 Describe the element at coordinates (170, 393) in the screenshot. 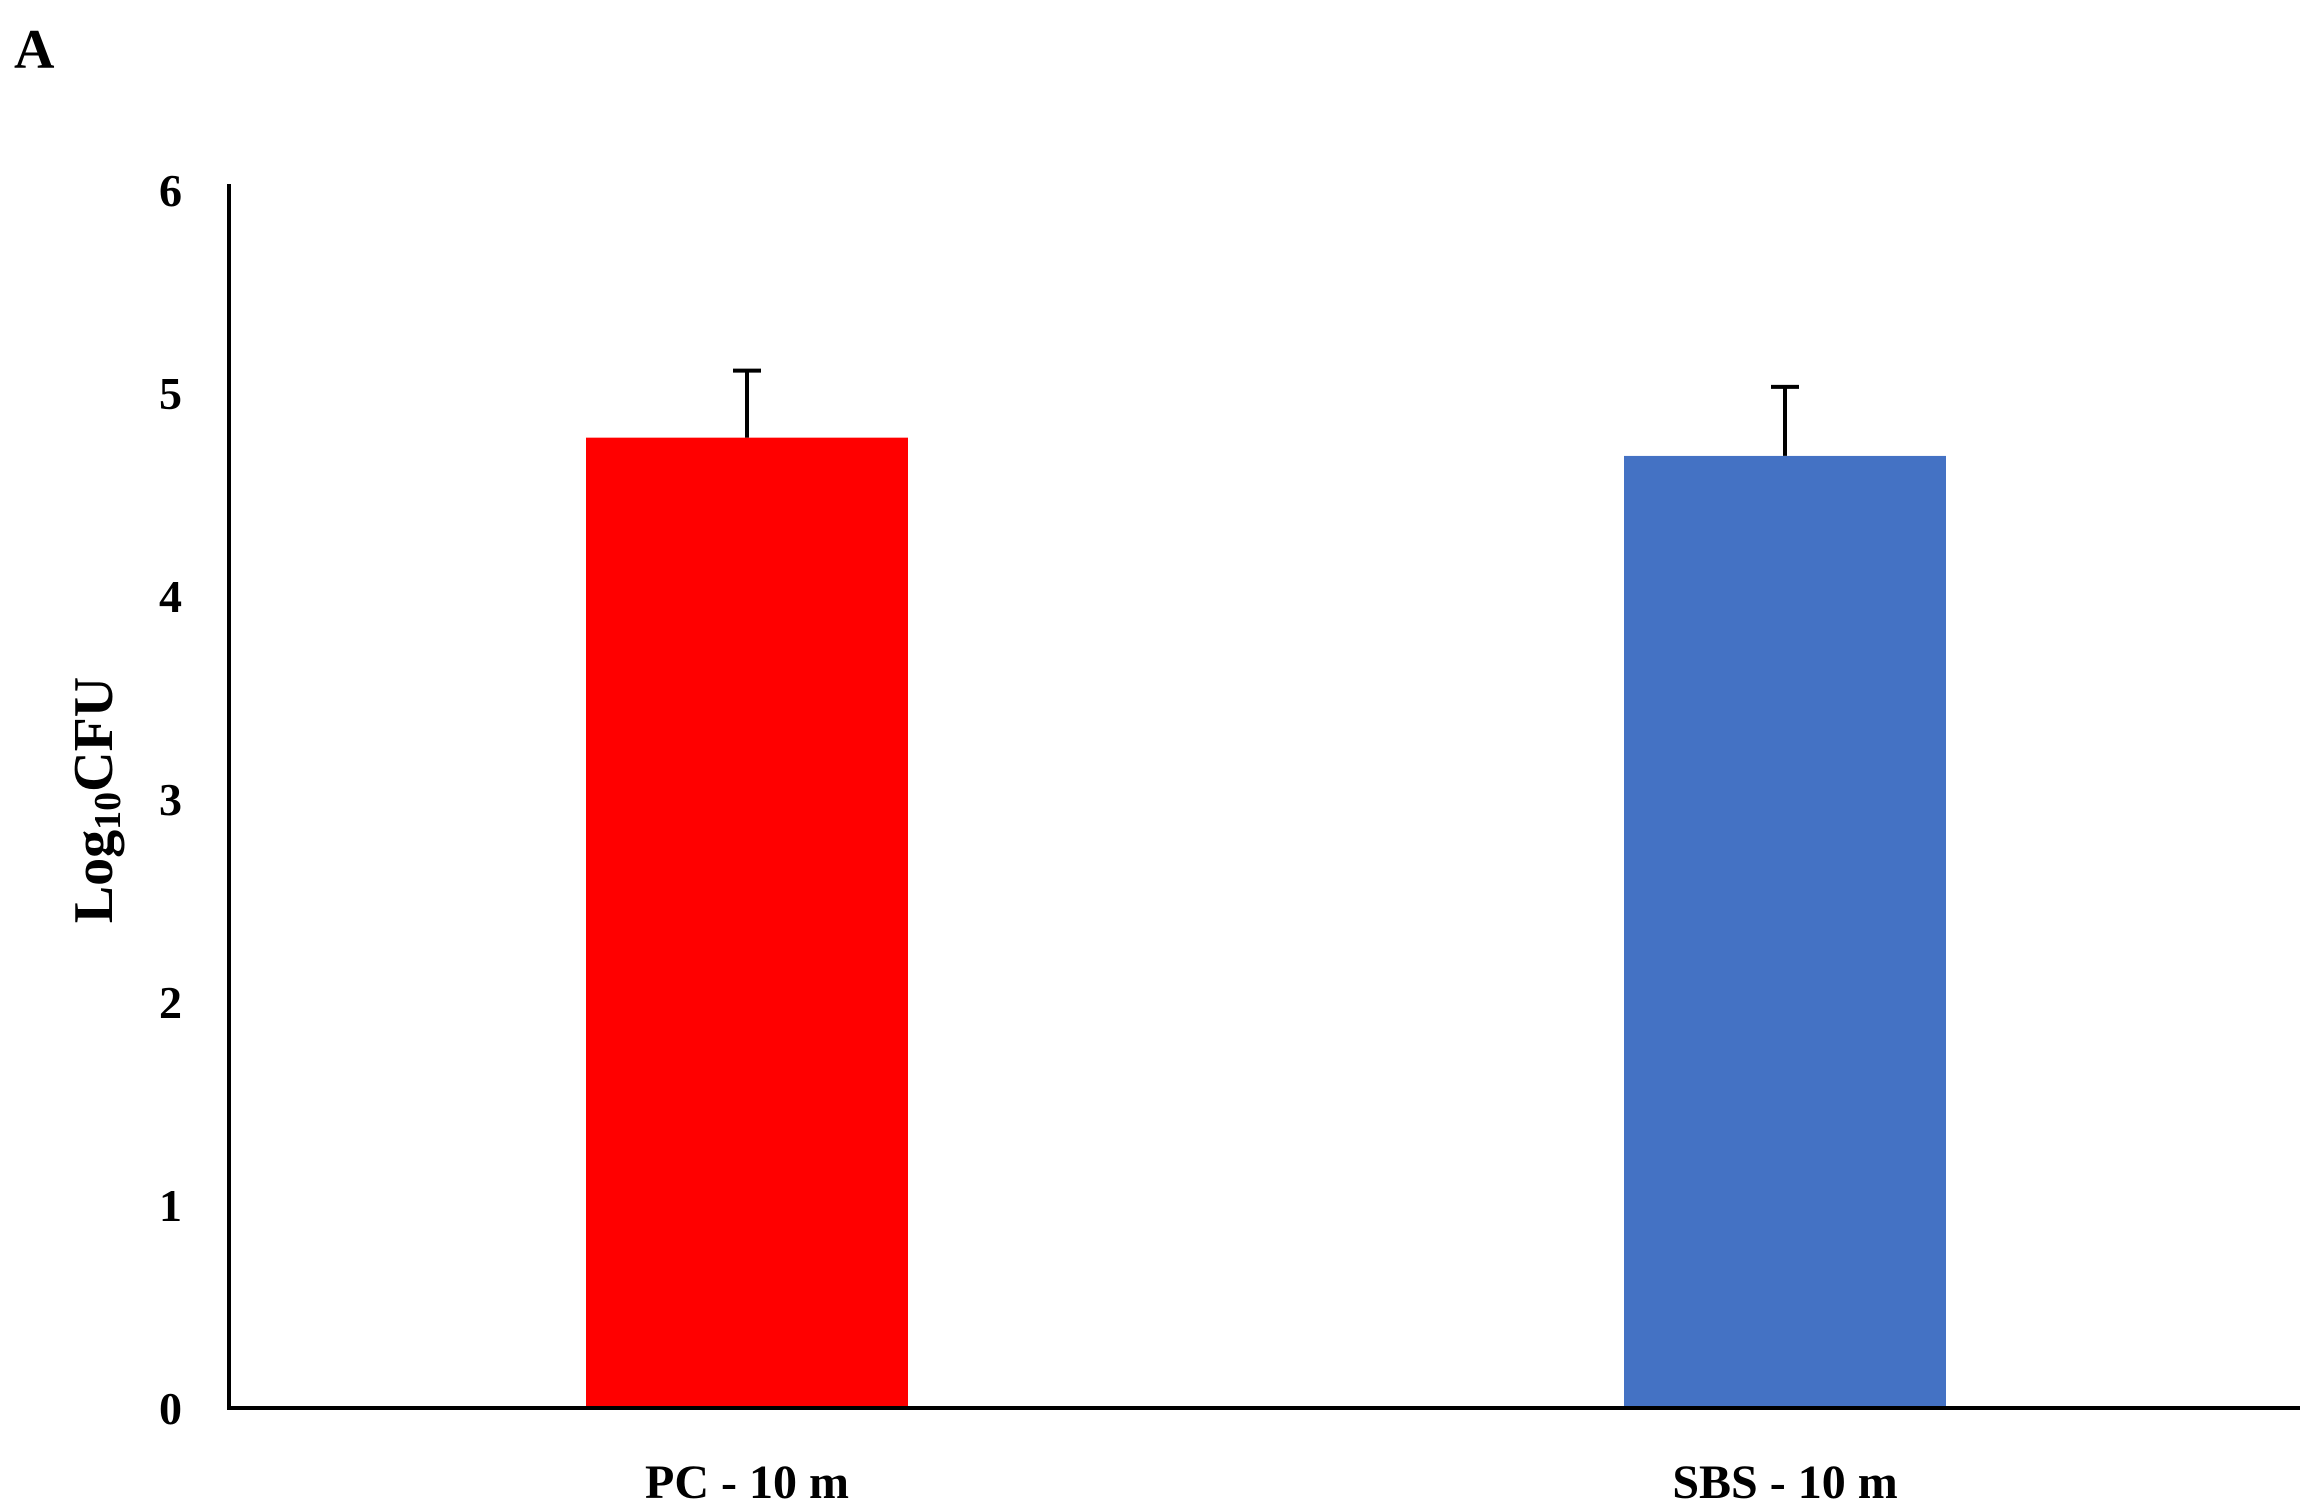

I see `y-tick-label: 5` at that location.